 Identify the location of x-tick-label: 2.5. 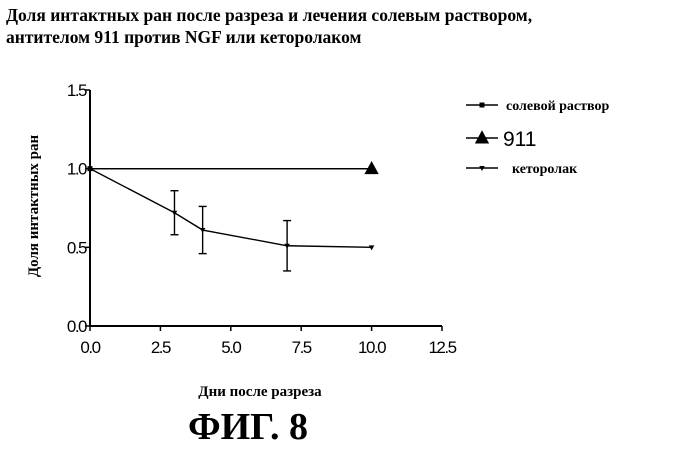
(161, 347).